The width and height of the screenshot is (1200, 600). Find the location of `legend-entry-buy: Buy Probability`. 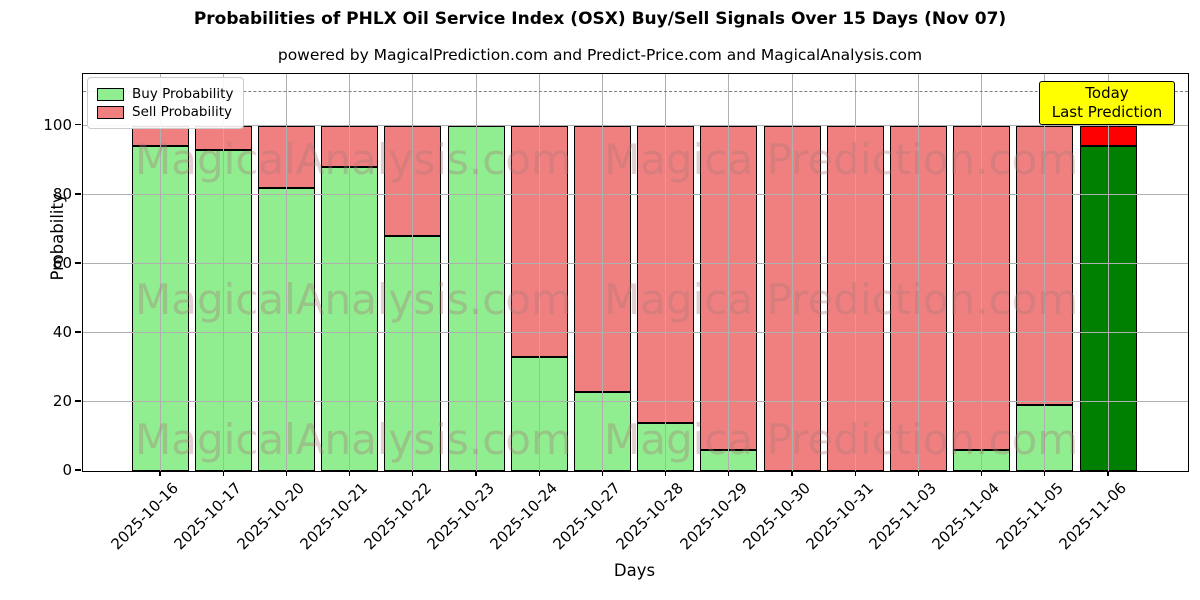

legend-entry-buy: Buy Probability is located at coordinates (165, 94).